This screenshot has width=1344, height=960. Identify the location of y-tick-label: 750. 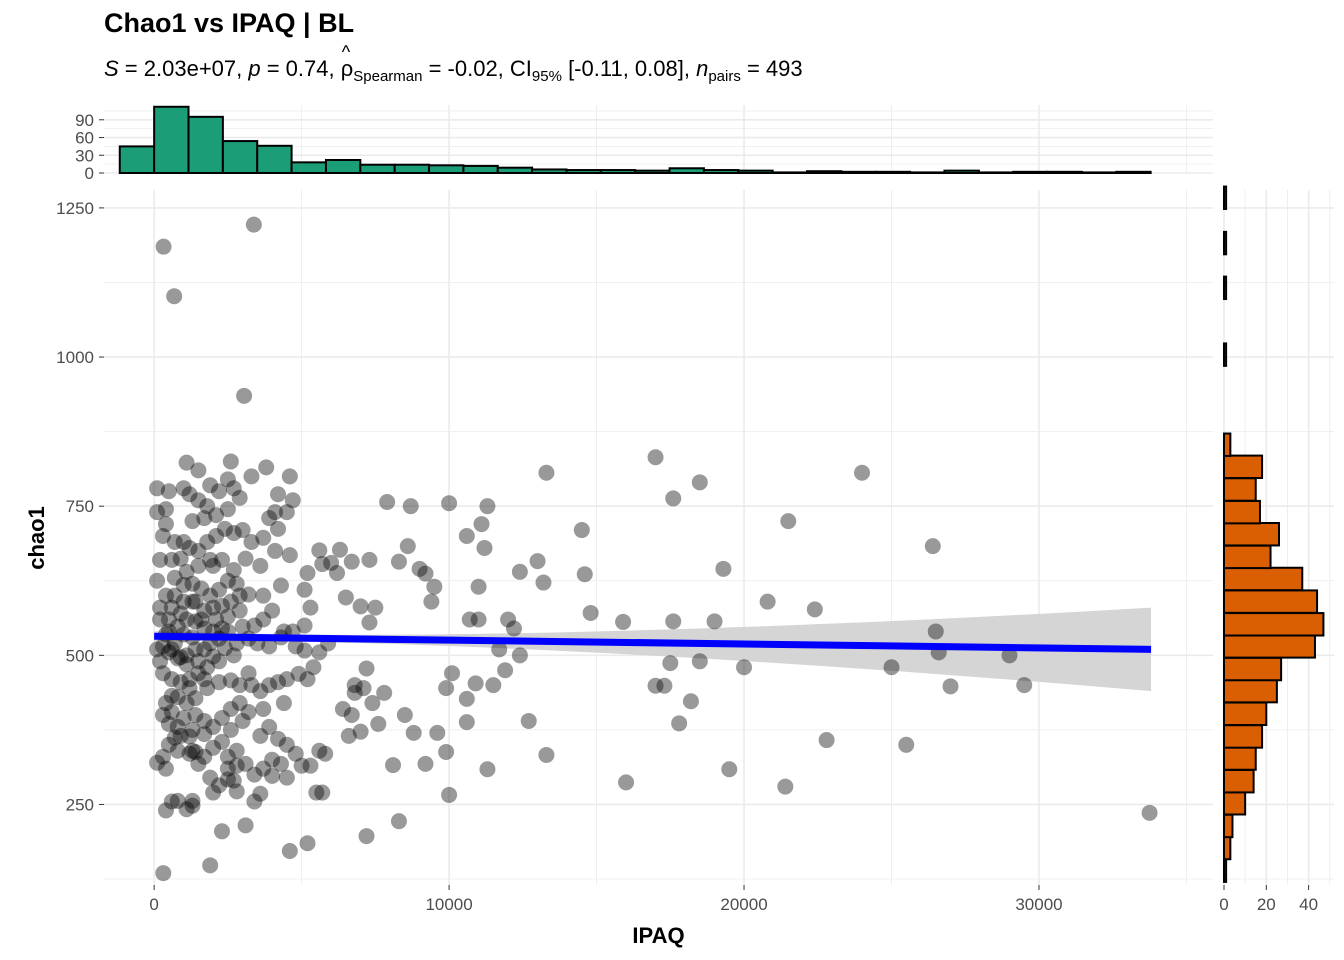
(80, 506).